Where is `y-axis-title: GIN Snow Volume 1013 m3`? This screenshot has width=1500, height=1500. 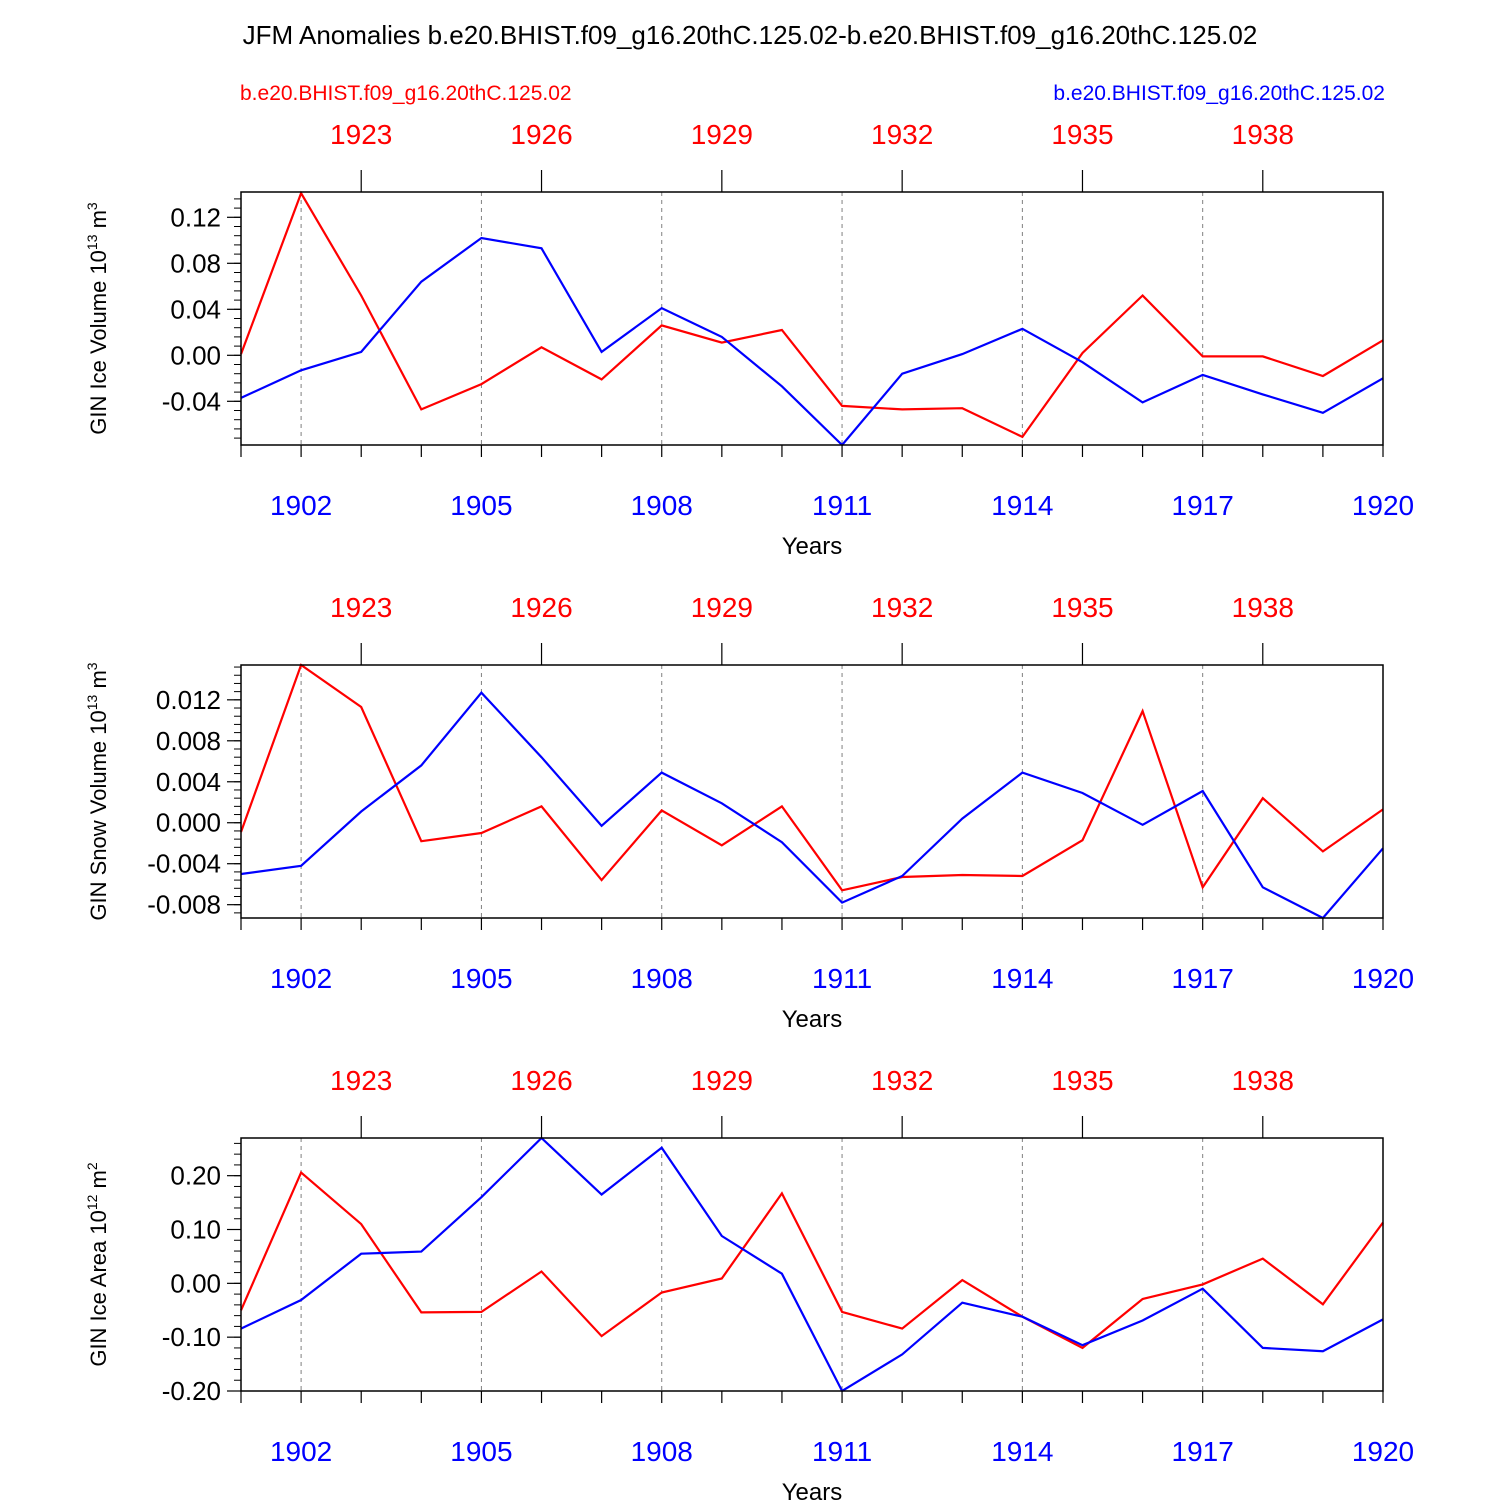 y-axis-title: GIN Snow Volume 1013 m3 is located at coordinates (97, 791).